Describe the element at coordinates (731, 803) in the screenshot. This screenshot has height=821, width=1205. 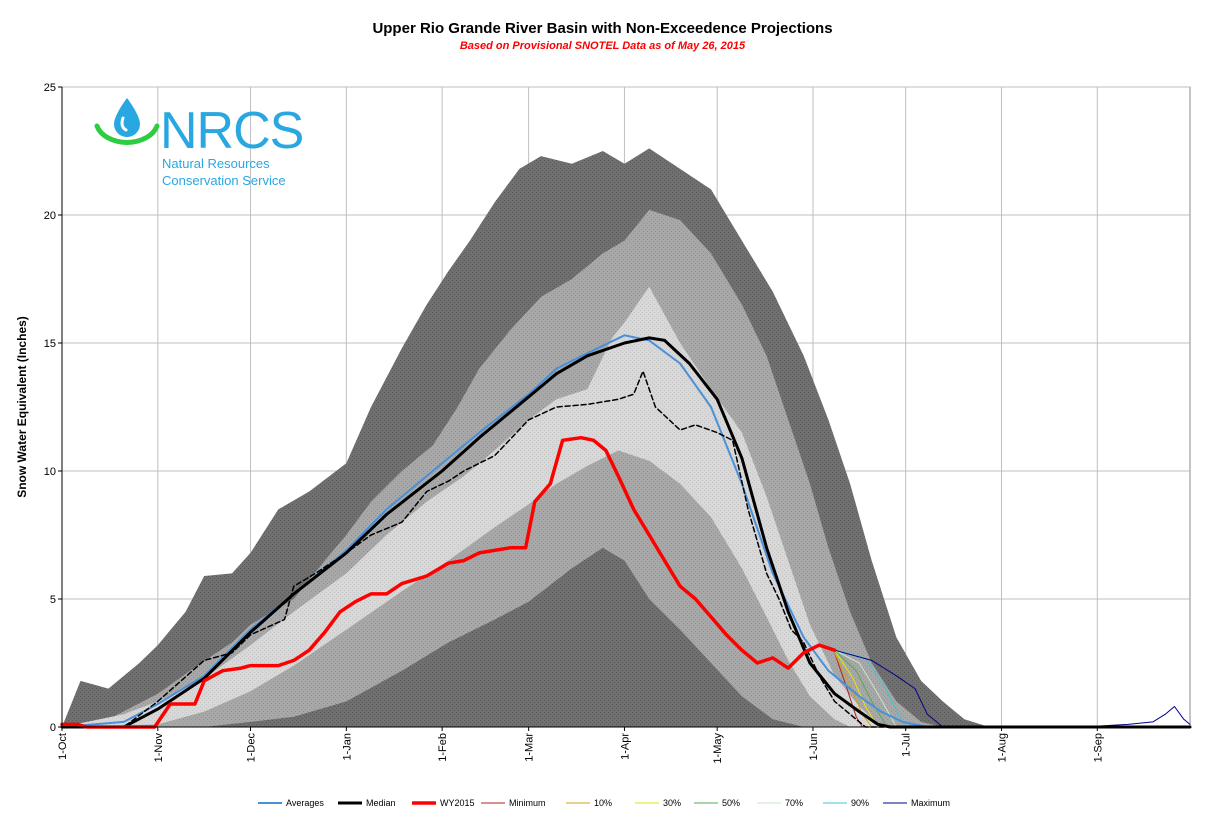
I see `legend-label: 50%` at that location.